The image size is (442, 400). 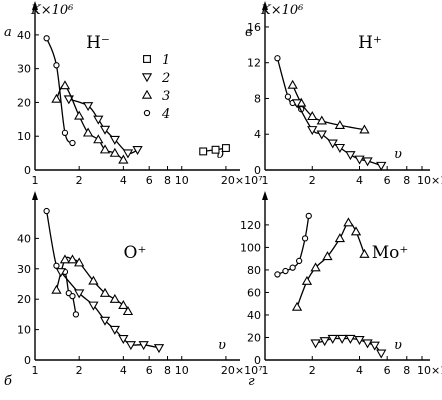 I want to click on ion-label: Mo⁺, so click(x=390, y=253).